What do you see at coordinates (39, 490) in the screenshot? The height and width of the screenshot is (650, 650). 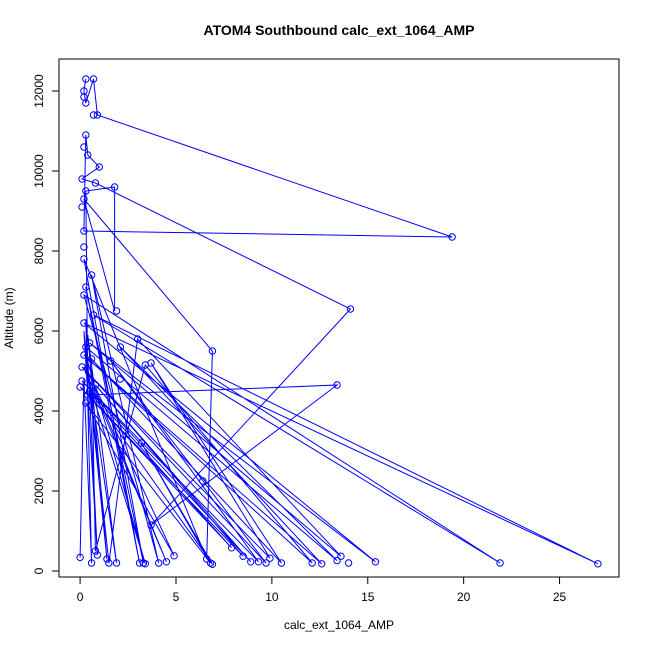 I see `y-tick-label: 2000` at bounding box center [39, 490].